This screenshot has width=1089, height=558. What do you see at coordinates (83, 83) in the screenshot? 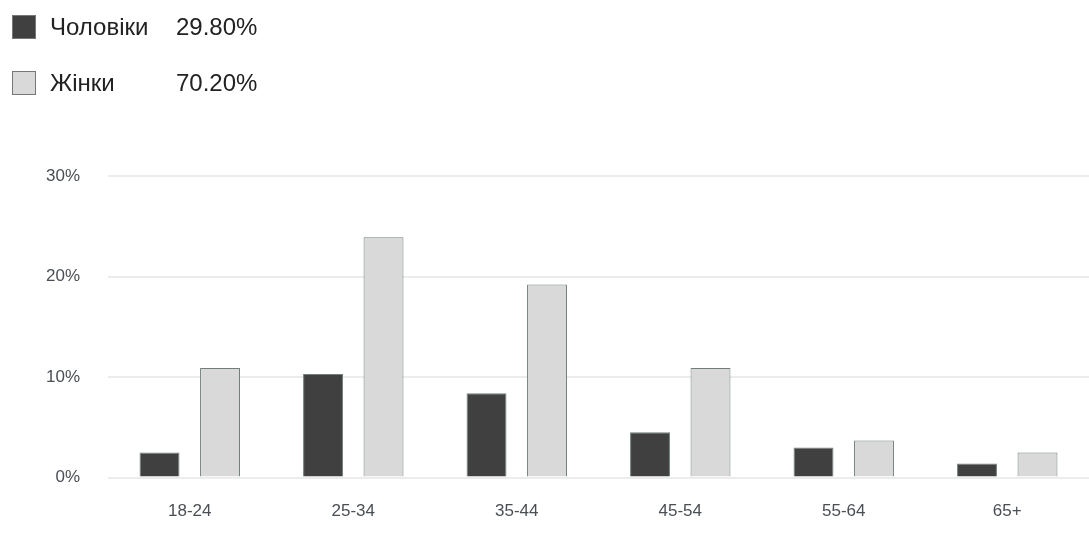
I see `legend-label: Жінки` at bounding box center [83, 83].